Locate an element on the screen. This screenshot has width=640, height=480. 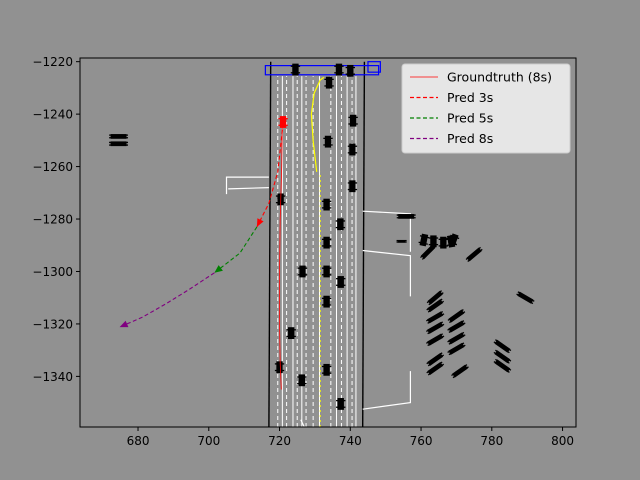
ego-region-box is located at coordinates (322, 70).